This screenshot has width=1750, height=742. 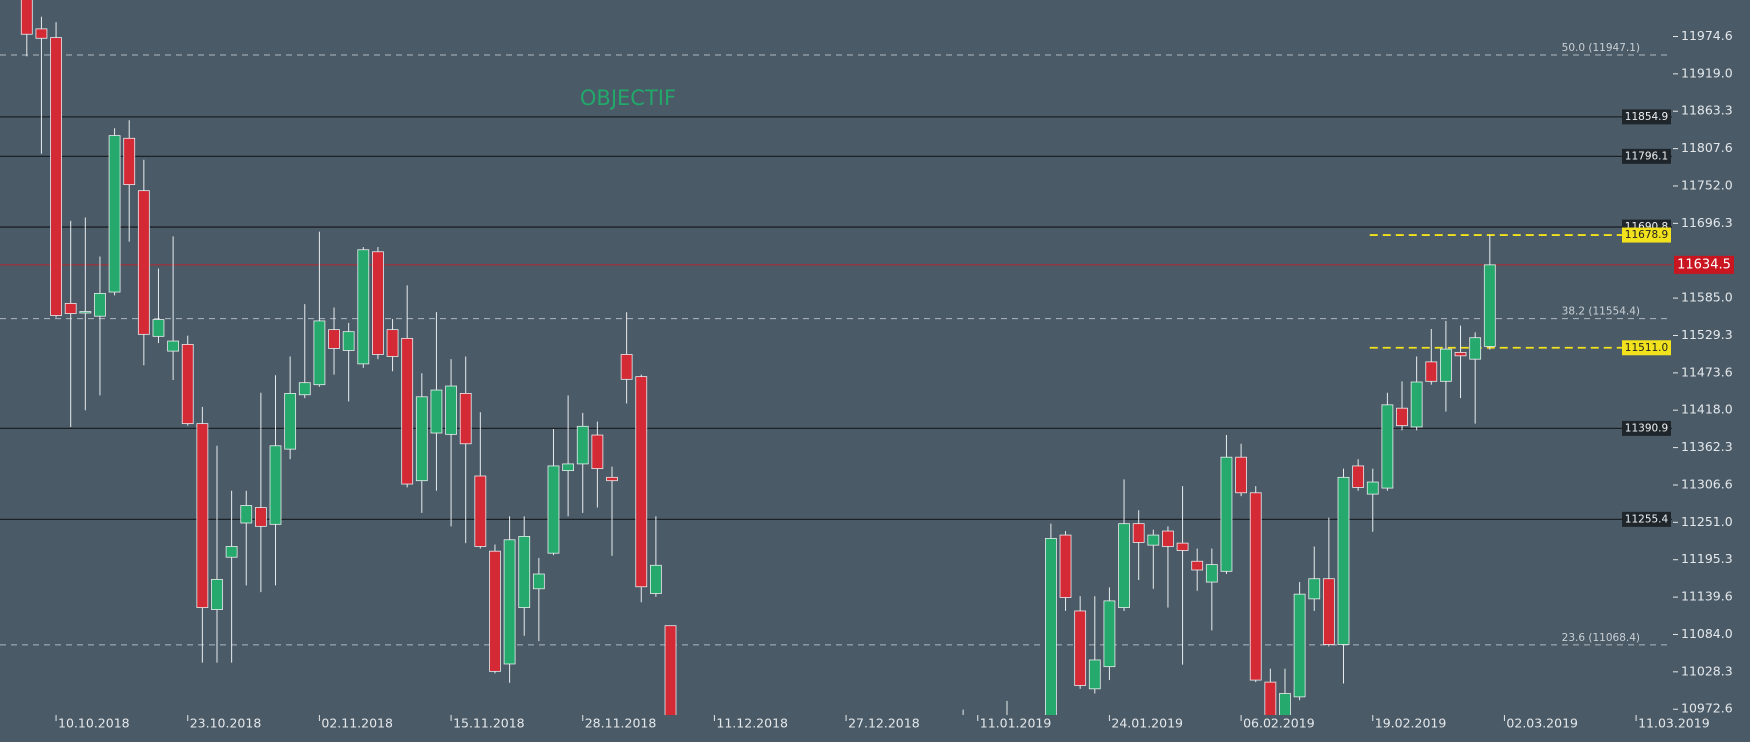 What do you see at coordinates (1707, 222) in the screenshot?
I see `y-tick-label: 11696.3` at bounding box center [1707, 222].